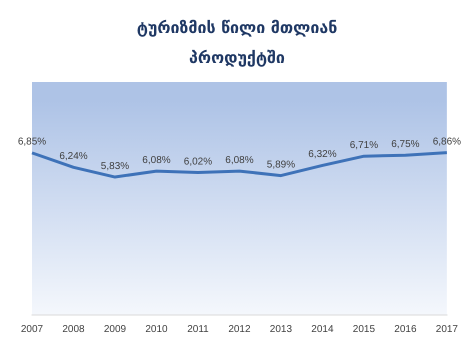 The height and width of the screenshot is (355, 474). Describe the element at coordinates (198, 329) in the screenshot. I see `x-tick-label: 2011` at that location.